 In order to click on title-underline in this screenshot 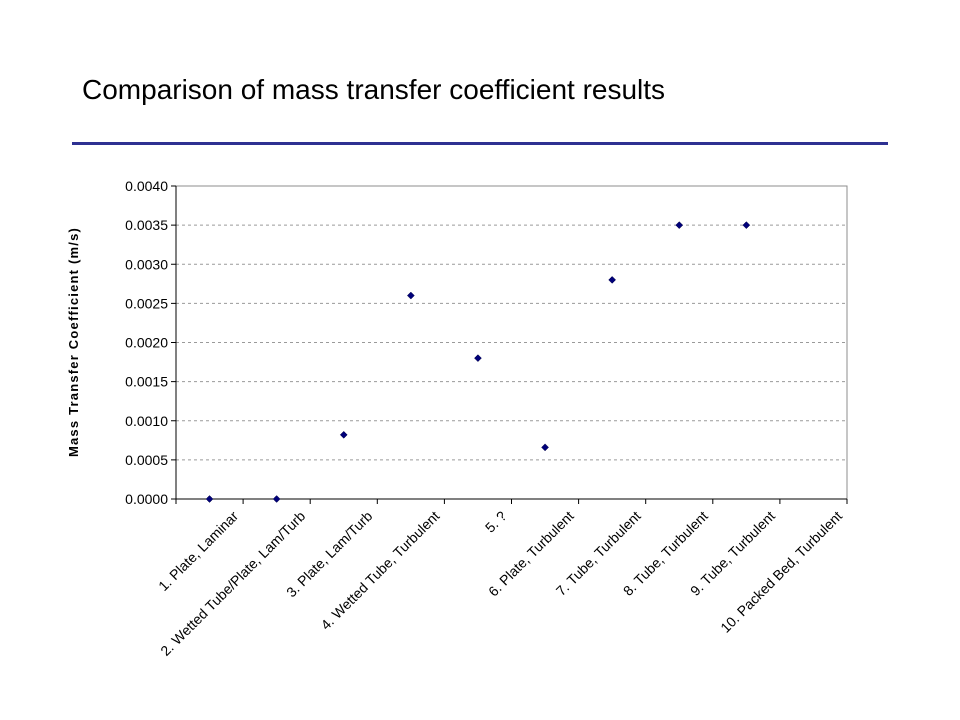, I will do `click(480, 143)`.